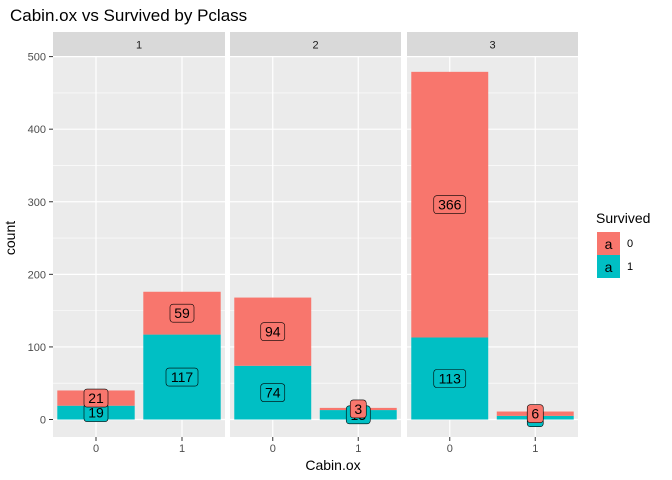 The image size is (672, 480). I want to click on y-tick-label: 300, so click(37, 203).